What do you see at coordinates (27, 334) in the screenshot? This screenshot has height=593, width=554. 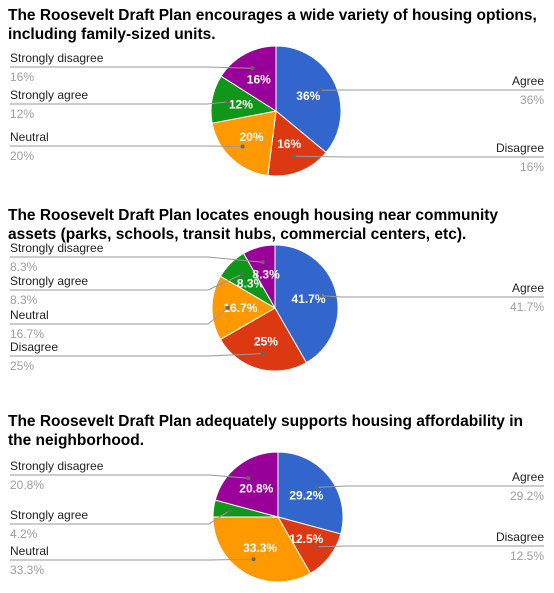 I see `legend-value: 16.7%` at bounding box center [27, 334].